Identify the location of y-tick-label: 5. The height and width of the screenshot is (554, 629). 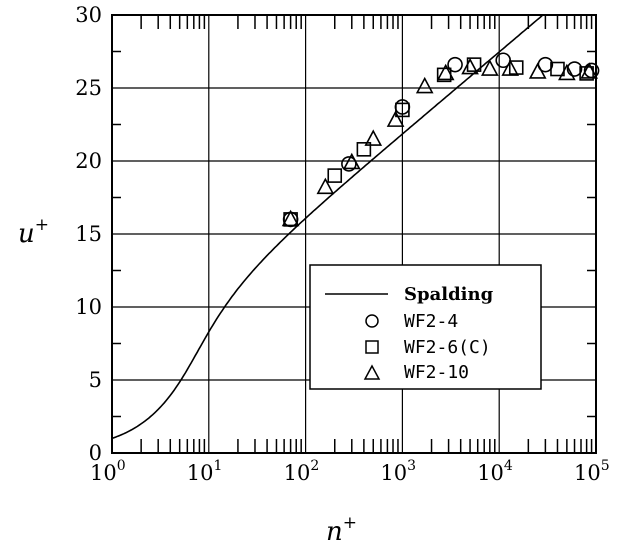
(95, 380).